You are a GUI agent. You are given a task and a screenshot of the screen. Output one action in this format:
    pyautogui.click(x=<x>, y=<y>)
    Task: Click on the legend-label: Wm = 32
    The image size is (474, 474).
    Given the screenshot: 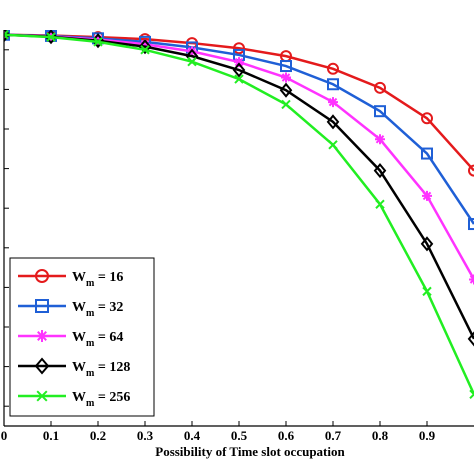 What is the action you would take?
    pyautogui.click(x=97, y=309)
    